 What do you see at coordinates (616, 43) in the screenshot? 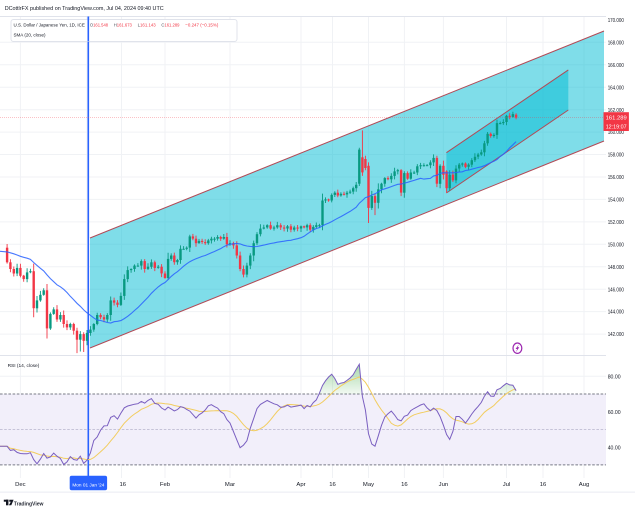
I see `svg-text: 168.000` at bounding box center [616, 43].